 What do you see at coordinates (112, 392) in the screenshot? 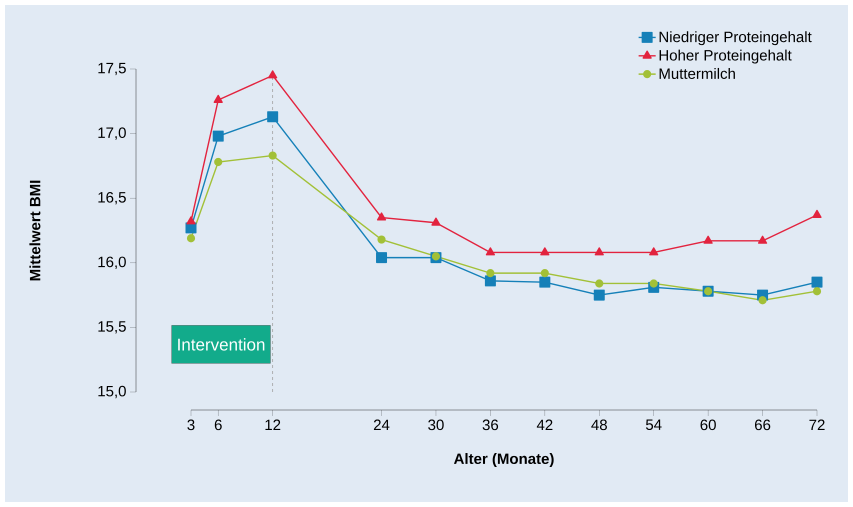
I see `y-tick-label: 15,0` at bounding box center [112, 392].